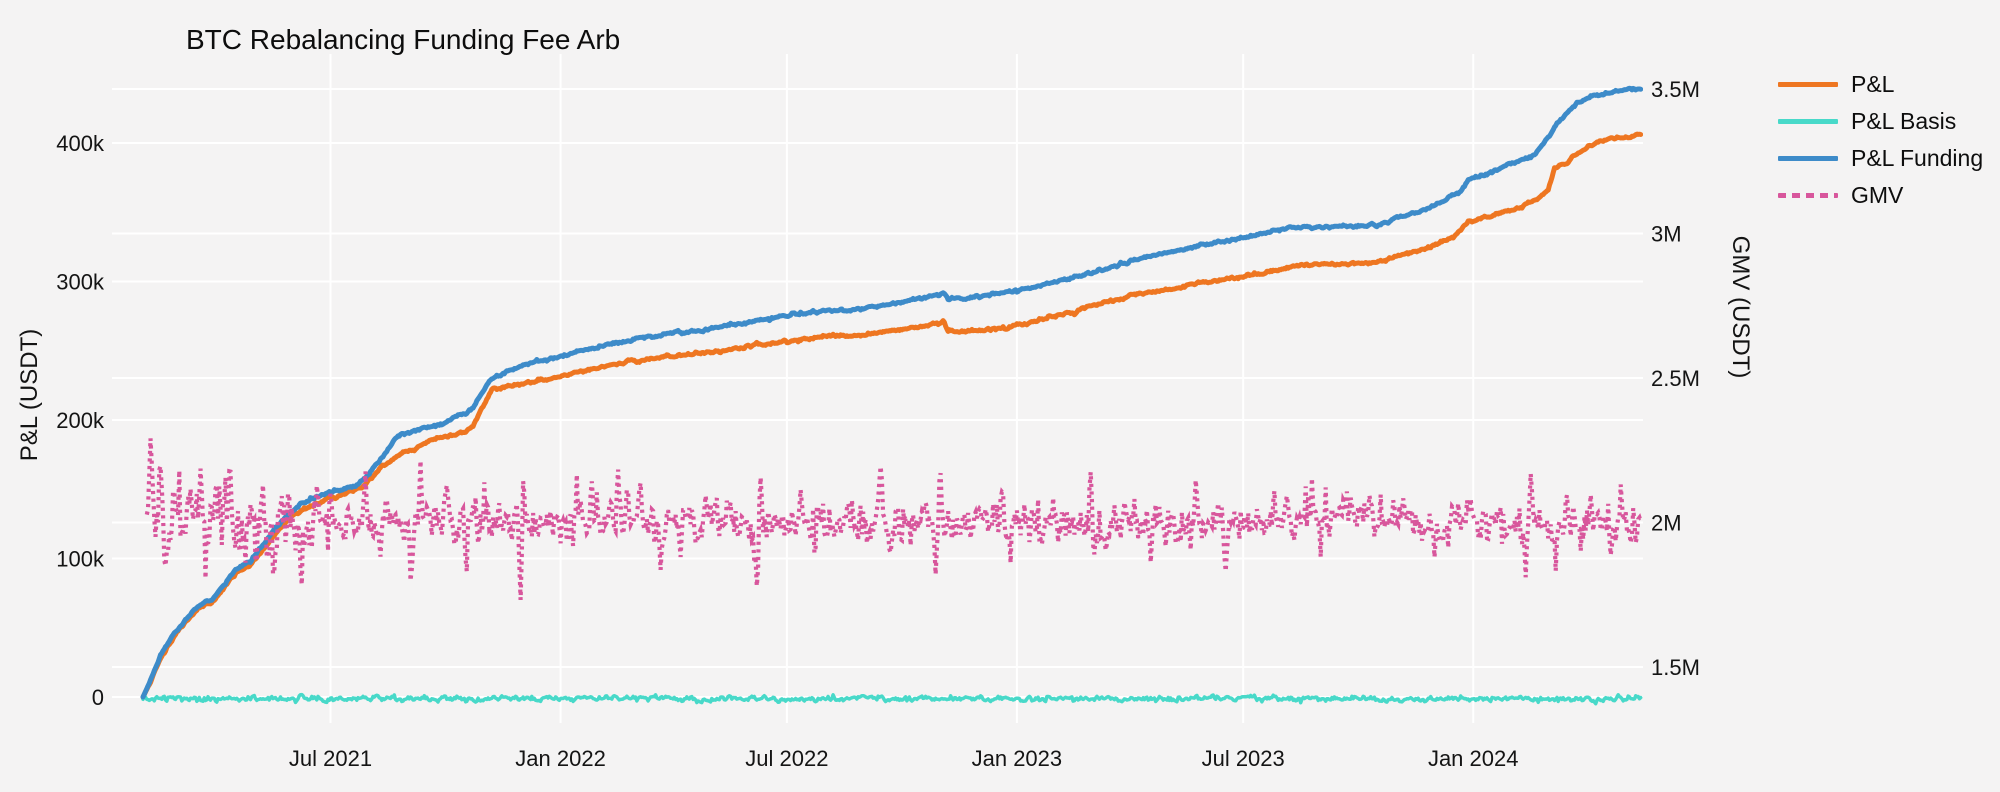 This screenshot has width=2000, height=792. I want to click on x-tick-label: Jan 2022, so click(560, 758).